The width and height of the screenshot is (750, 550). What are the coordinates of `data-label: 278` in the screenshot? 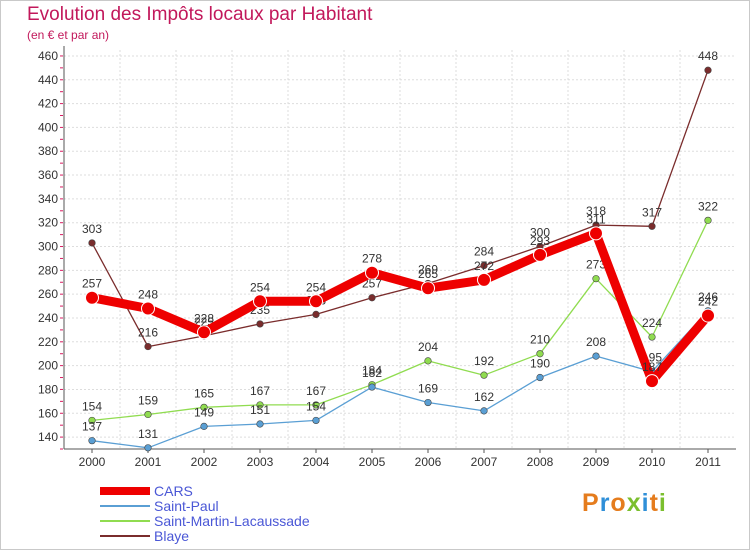 It's located at (372, 259).